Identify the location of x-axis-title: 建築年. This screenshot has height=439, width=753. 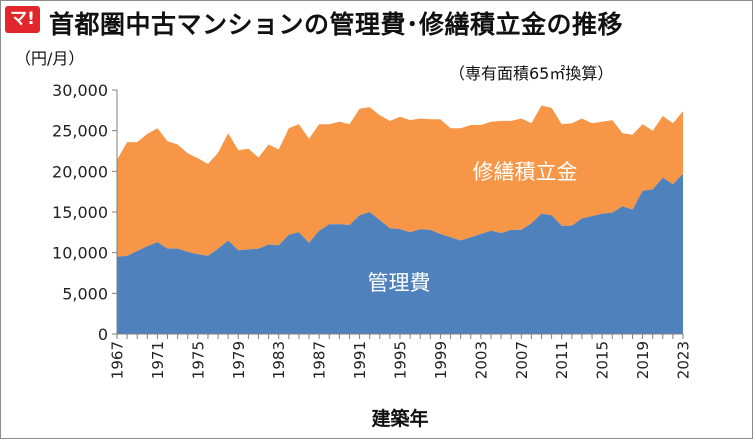
(399, 418).